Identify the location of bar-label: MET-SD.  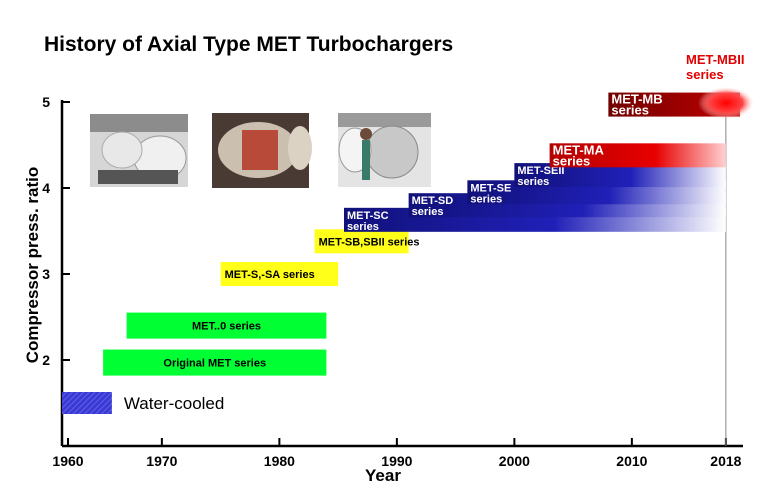
(433, 201).